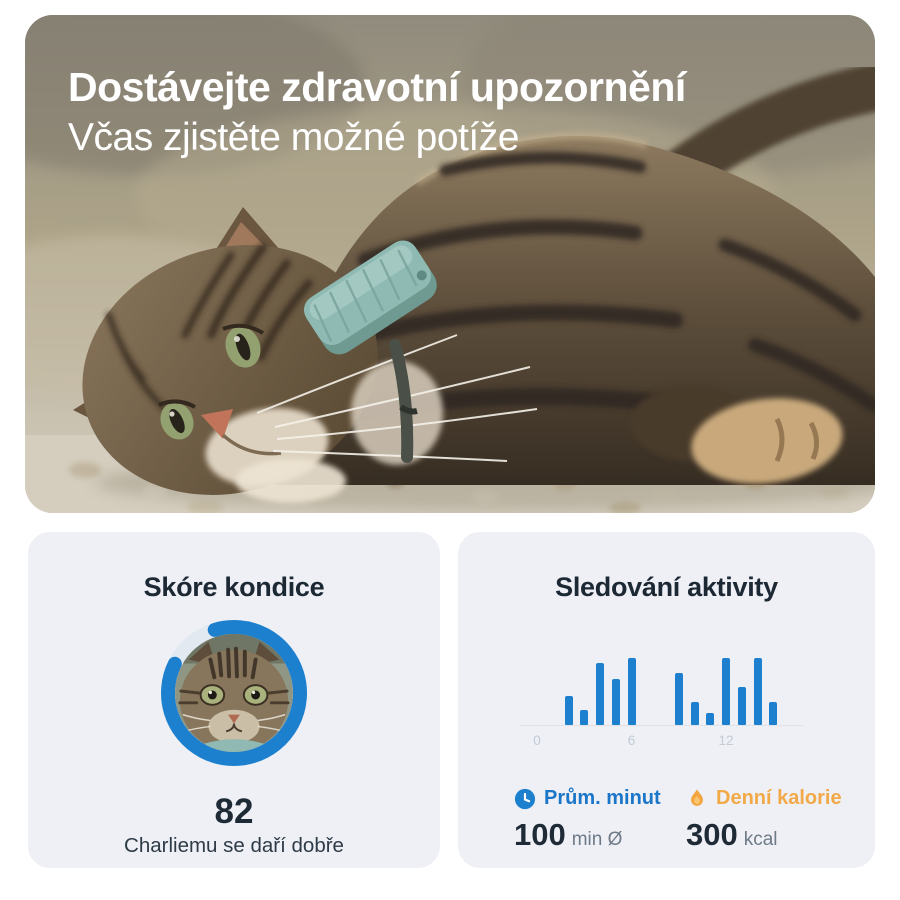 This screenshot has width=900, height=900. What do you see at coordinates (234, 845) in the screenshot?
I see `fitness-score-caption: Charliemu se daří dobře` at bounding box center [234, 845].